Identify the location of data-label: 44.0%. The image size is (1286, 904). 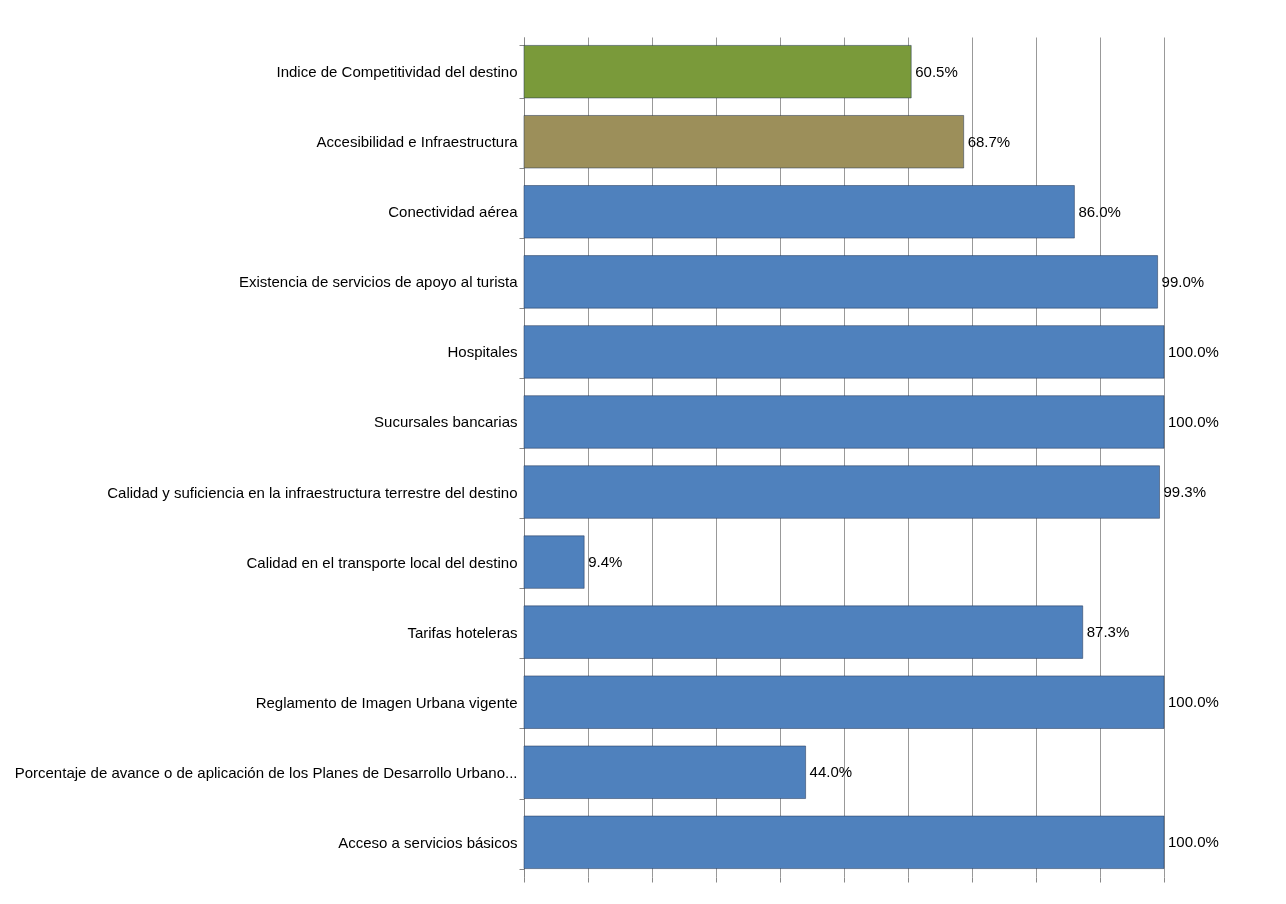
(831, 772).